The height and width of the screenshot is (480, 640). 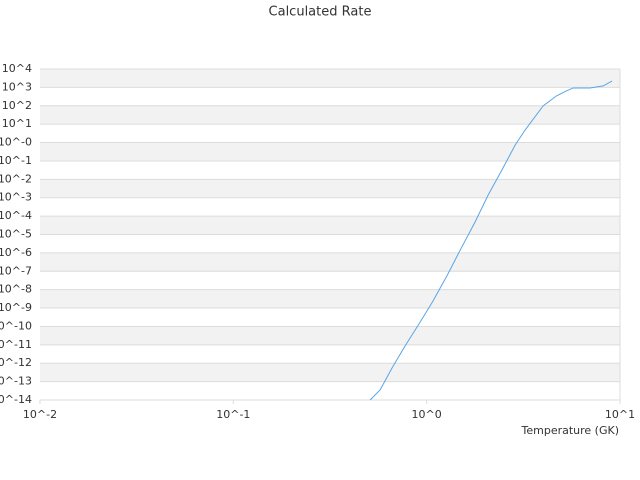 What do you see at coordinates (16, 381) in the screenshot?
I see `y-tick-label: 10^-13` at bounding box center [16, 381].